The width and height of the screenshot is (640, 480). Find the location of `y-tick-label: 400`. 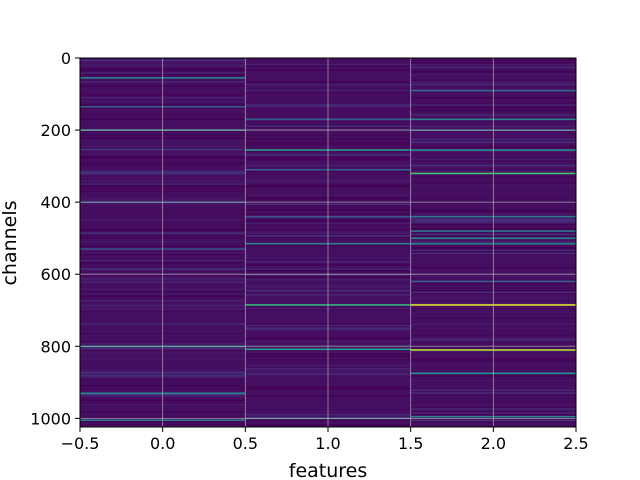

y-tick-label: 400 is located at coordinates (55, 202).